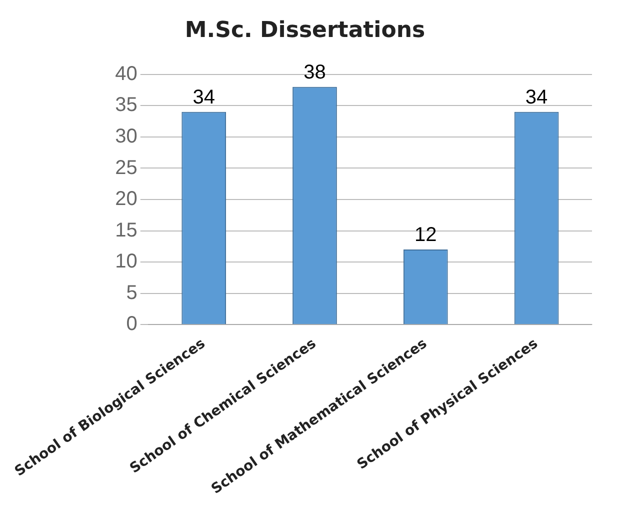 The image size is (620, 509). What do you see at coordinates (126, 105) in the screenshot?
I see `y-tick-label: 35` at bounding box center [126, 105].